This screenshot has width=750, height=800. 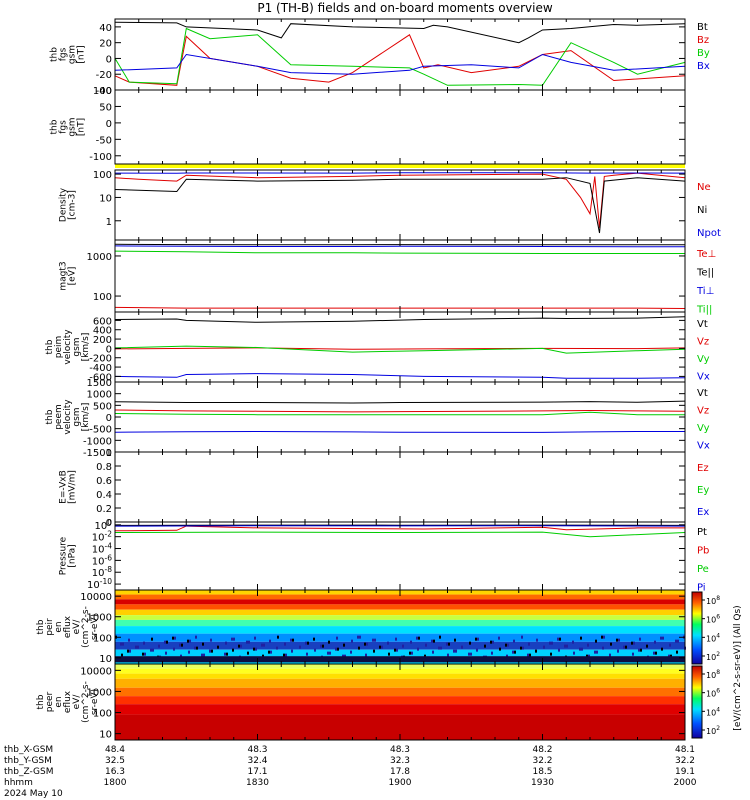 What do you see at coordinates (400, 534) in the screenshot?
I see `series-Pe` at bounding box center [400, 534].